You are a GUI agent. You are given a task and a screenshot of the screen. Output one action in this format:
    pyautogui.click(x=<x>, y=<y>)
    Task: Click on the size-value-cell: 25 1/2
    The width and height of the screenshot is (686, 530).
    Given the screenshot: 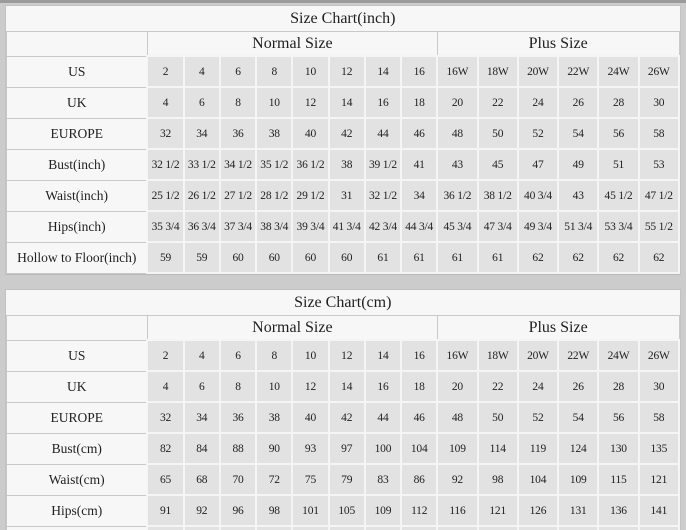 What is the action you would take?
    pyautogui.click(x=165, y=195)
    